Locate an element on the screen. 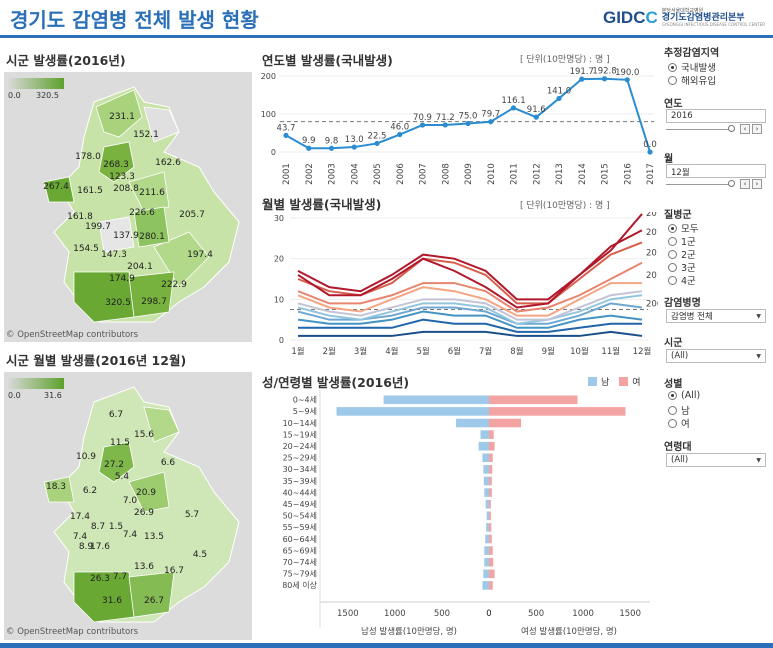 This screenshot has width=773, height=648. group-option-3: 3군 is located at coordinates (682, 267).